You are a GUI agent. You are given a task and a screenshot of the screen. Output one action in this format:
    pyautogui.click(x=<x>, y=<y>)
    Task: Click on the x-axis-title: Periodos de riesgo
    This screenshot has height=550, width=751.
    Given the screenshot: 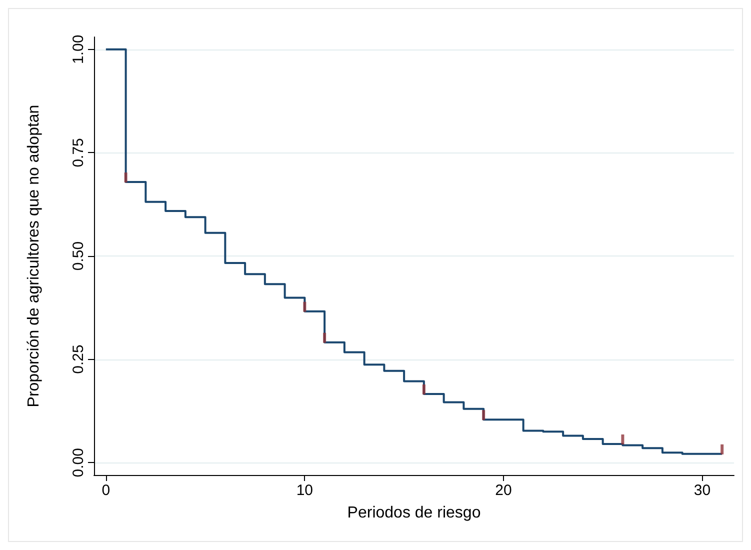 What is the action you would take?
    pyautogui.click(x=414, y=513)
    